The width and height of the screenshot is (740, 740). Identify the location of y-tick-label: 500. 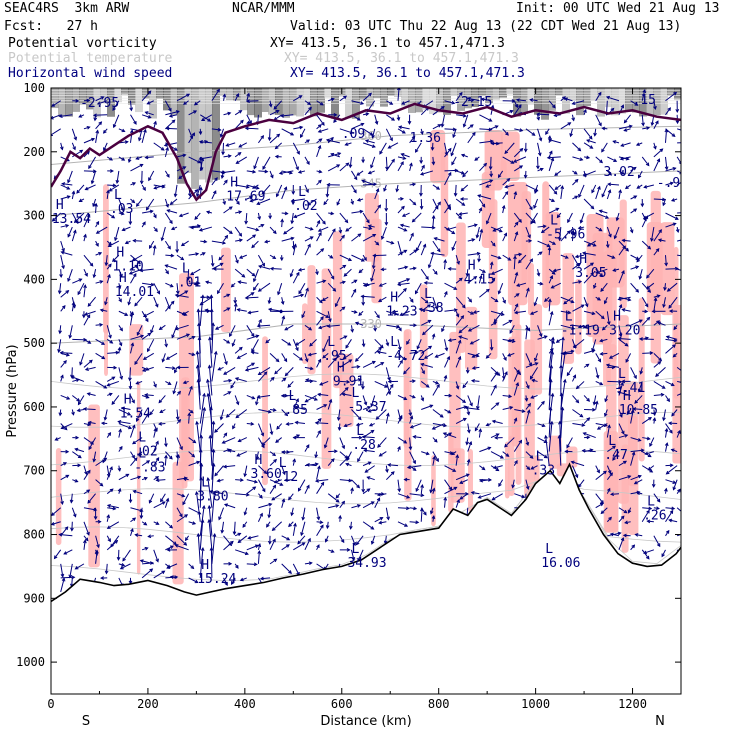
(34, 343).